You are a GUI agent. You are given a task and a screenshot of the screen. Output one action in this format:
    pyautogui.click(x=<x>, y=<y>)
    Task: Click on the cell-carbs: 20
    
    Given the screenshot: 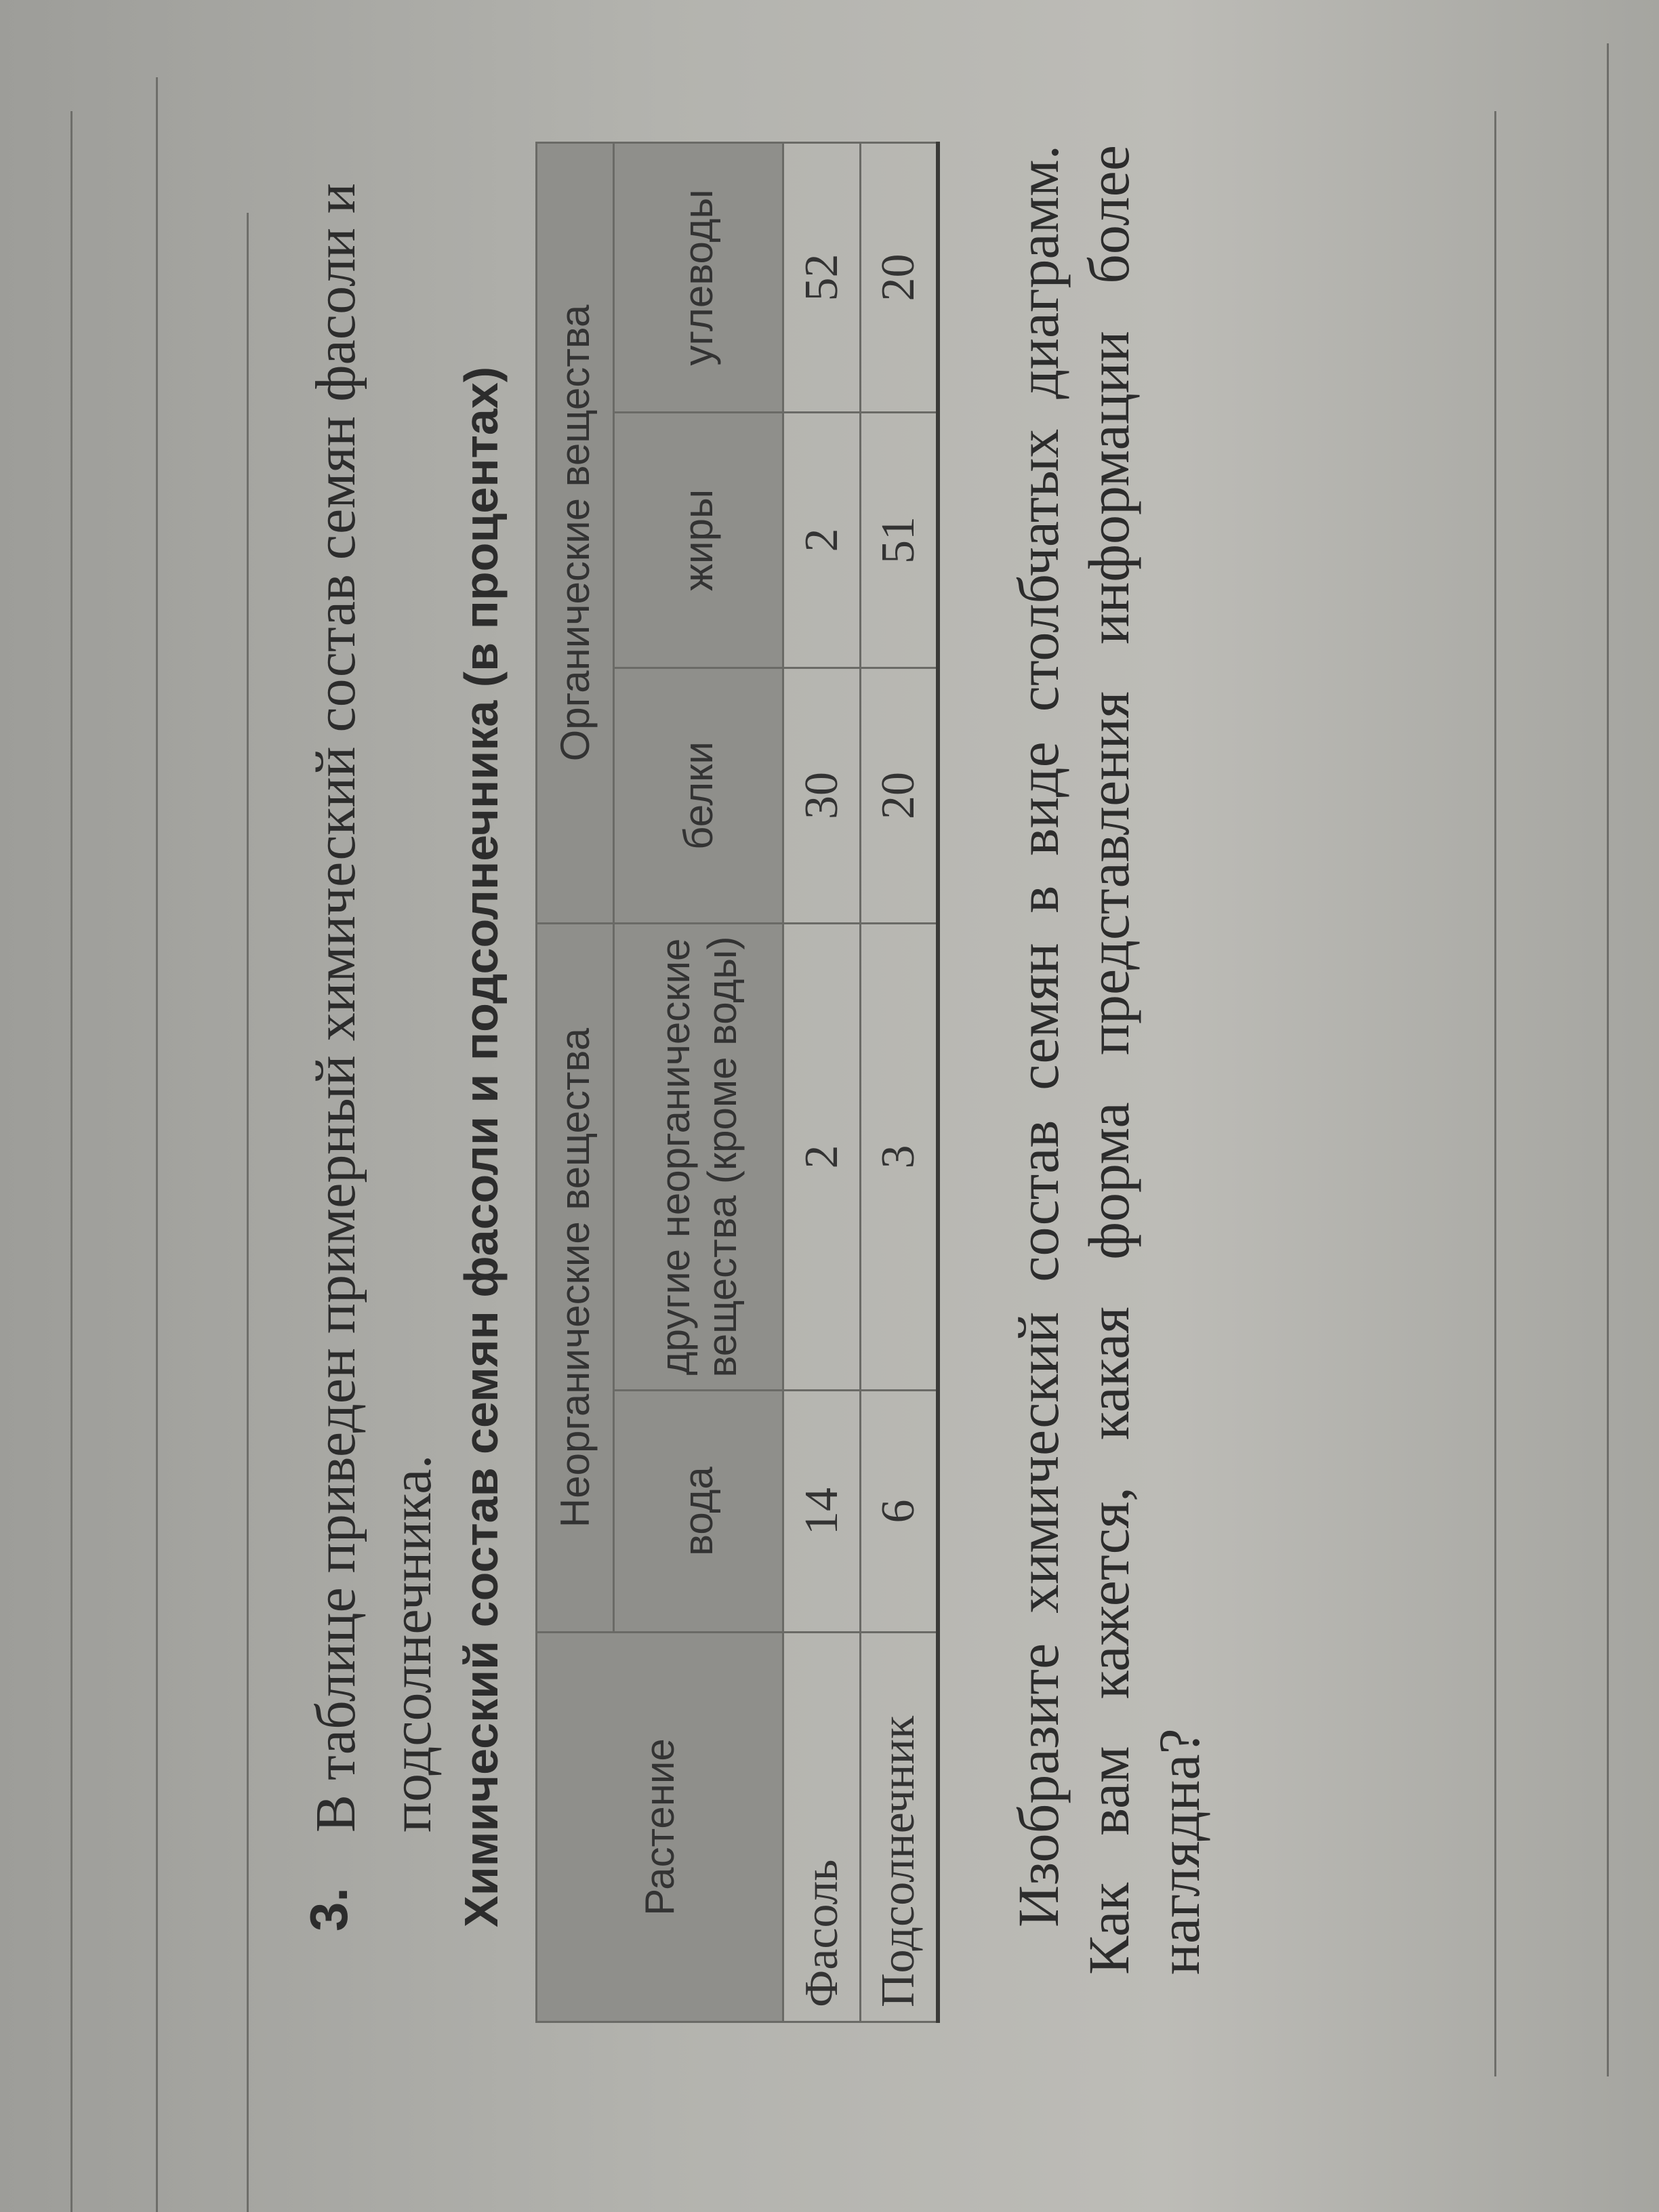 What is the action you would take?
    pyautogui.click(x=899, y=277)
    